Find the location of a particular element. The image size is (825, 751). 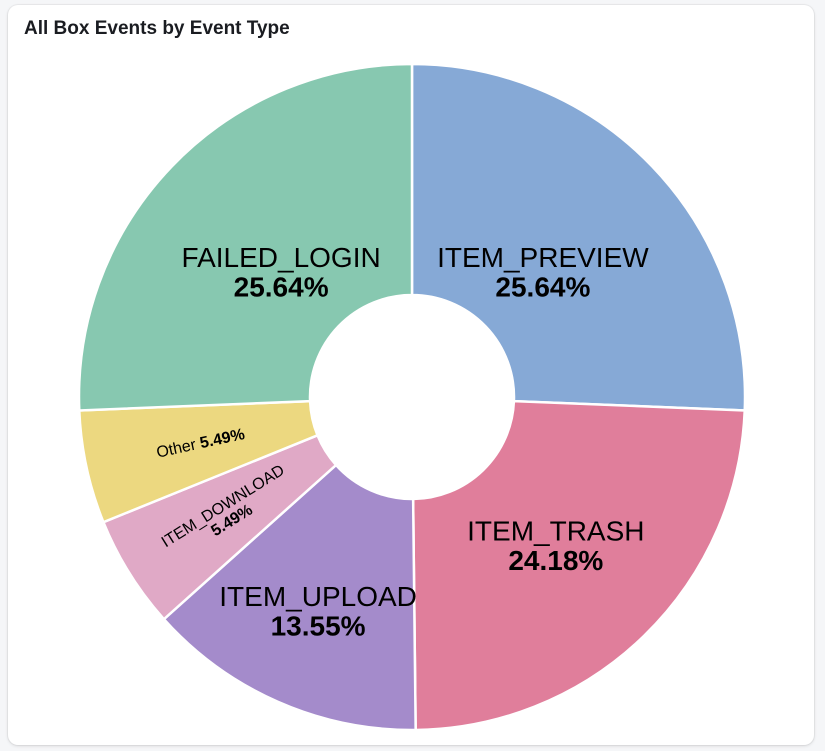

slice-label-failed-login: FAILED_LOGIN 25.64% is located at coordinates (281, 272).